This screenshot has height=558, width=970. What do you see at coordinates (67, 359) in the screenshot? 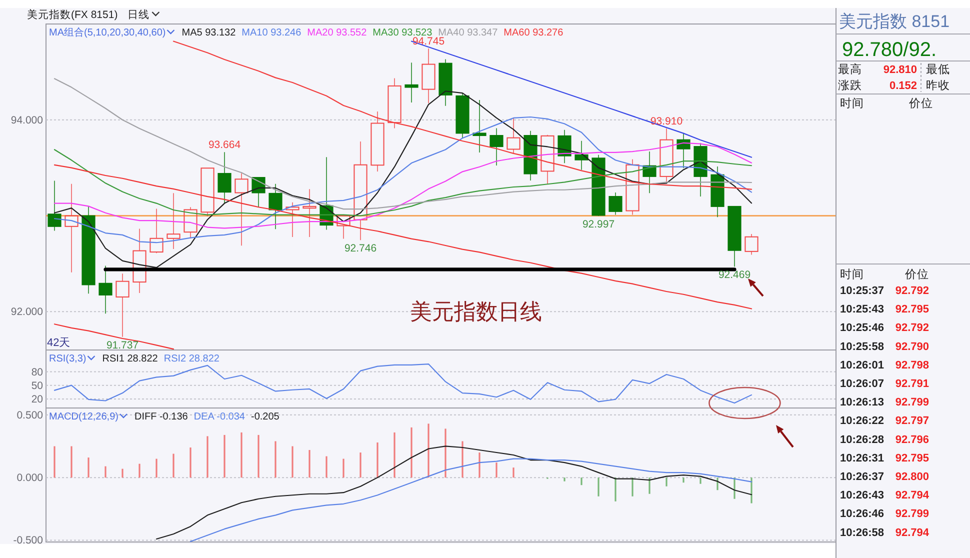
I see `legend-title: RSI(3,3)` at bounding box center [67, 359].